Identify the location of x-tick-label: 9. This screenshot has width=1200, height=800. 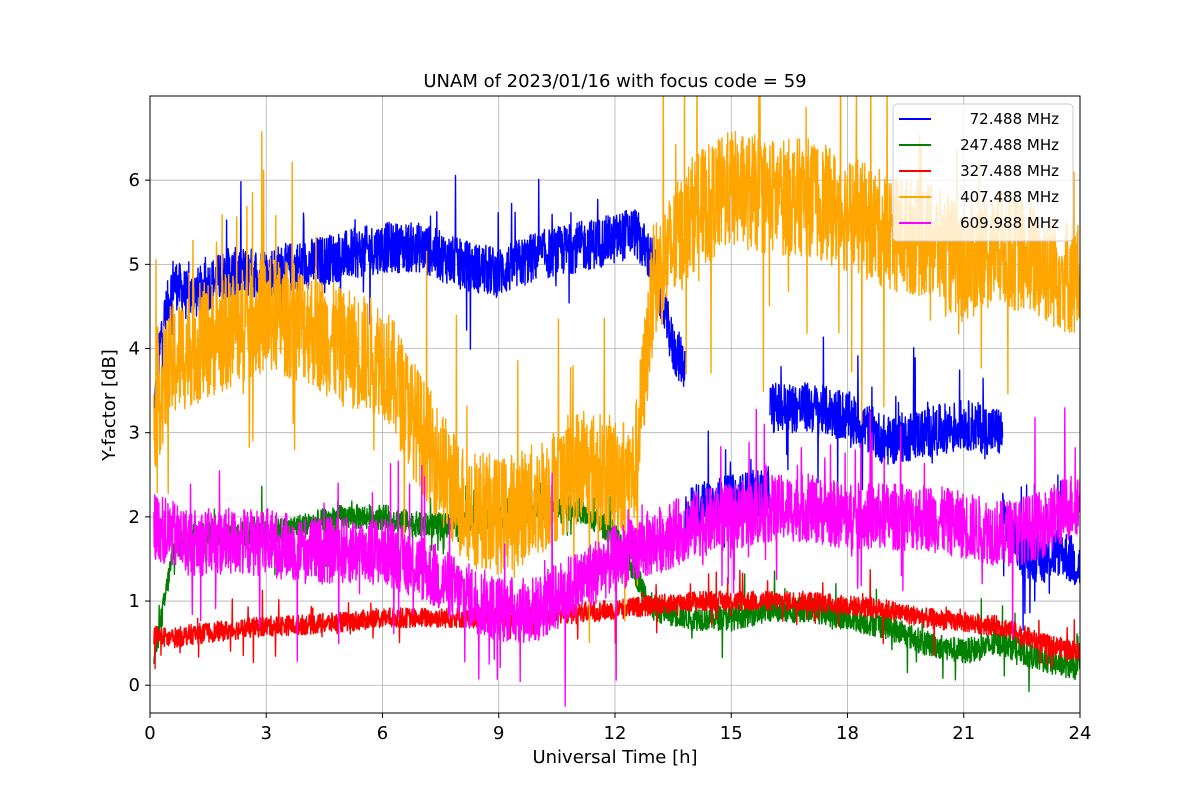
(498, 733).